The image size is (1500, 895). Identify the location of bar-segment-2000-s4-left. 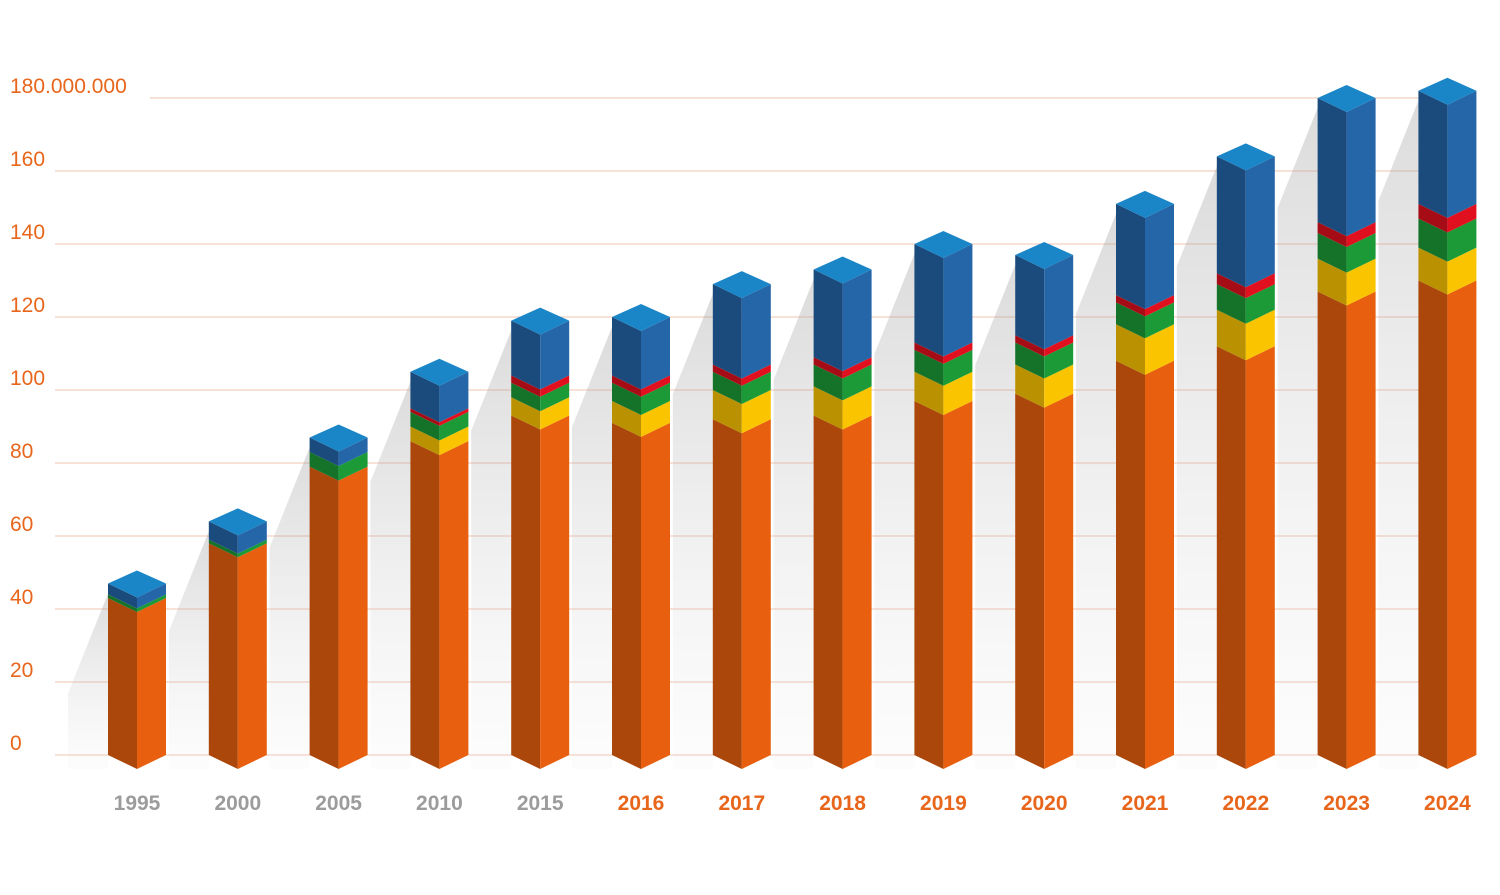
(223, 537).